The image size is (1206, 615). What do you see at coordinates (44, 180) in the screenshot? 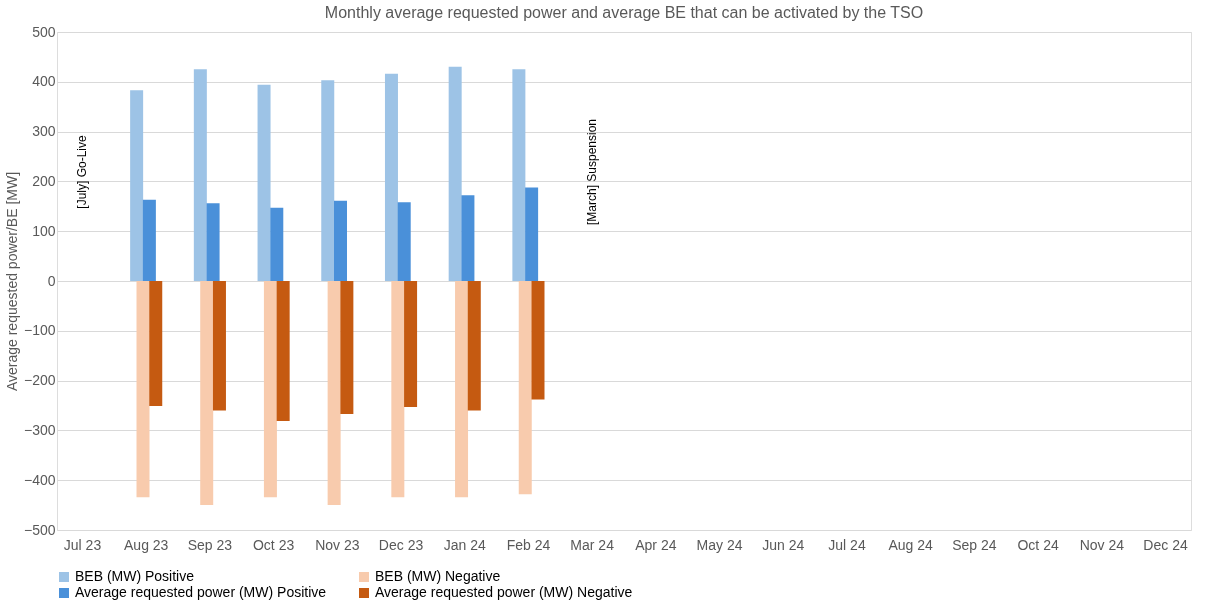
I see `y-tick-label: 200` at bounding box center [44, 180].